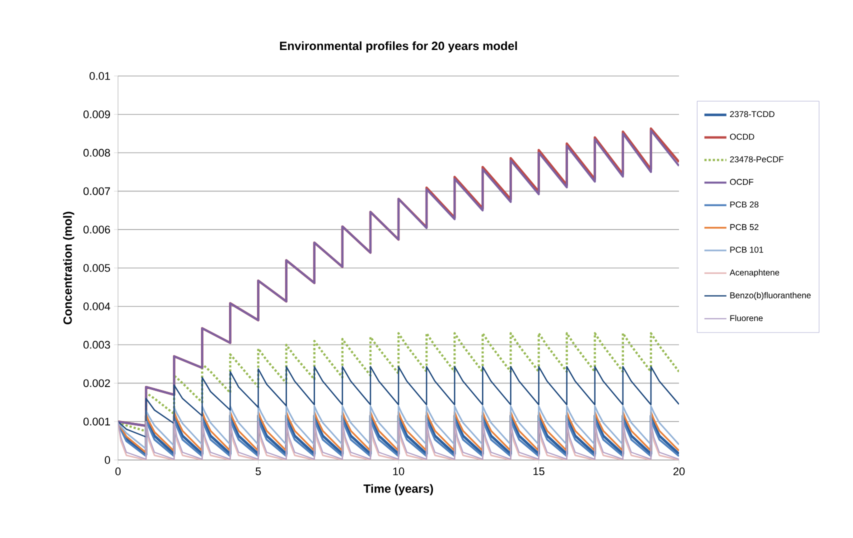 The width and height of the screenshot is (853, 538). I want to click on x-tick-label: 0, so click(118, 472).